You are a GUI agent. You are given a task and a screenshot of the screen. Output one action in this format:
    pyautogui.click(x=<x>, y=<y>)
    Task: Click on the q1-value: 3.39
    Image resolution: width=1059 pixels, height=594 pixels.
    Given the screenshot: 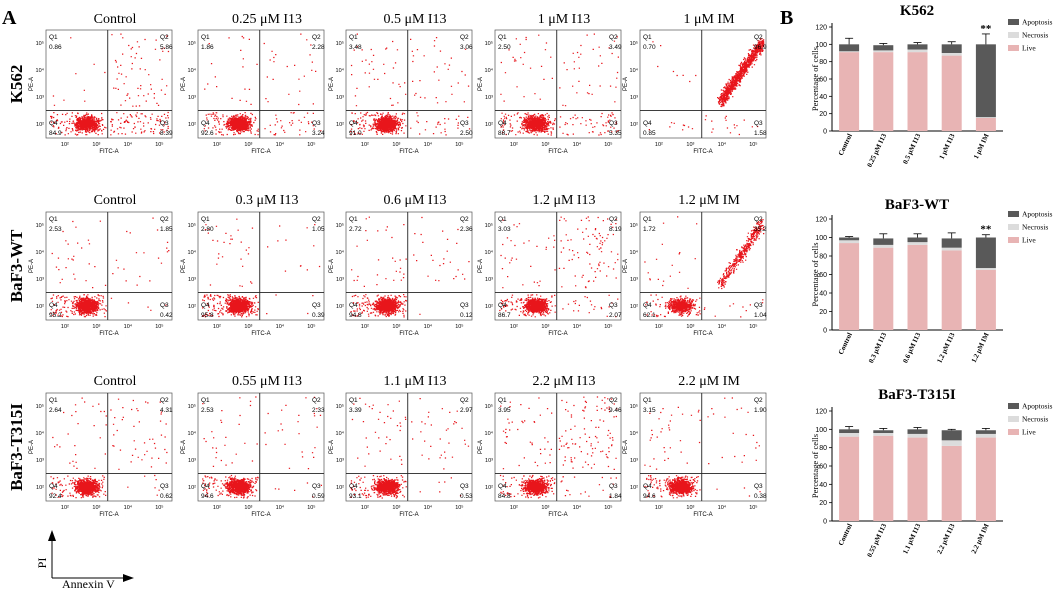 What is the action you would take?
    pyautogui.click(x=355, y=410)
    